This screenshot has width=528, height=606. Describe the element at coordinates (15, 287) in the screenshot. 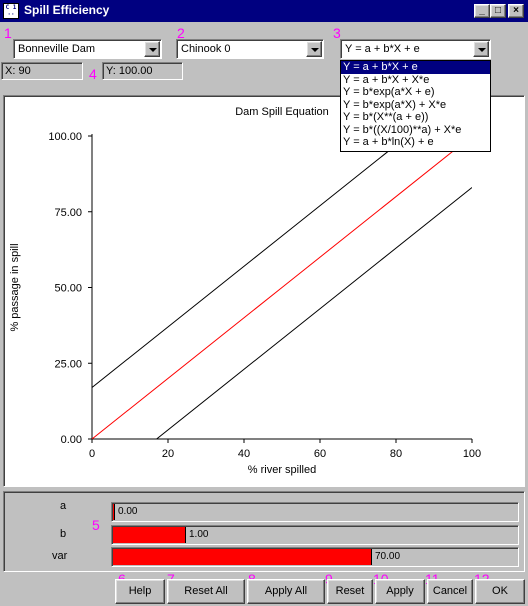

I see `y-axis-label: % passage in spill` at that location.